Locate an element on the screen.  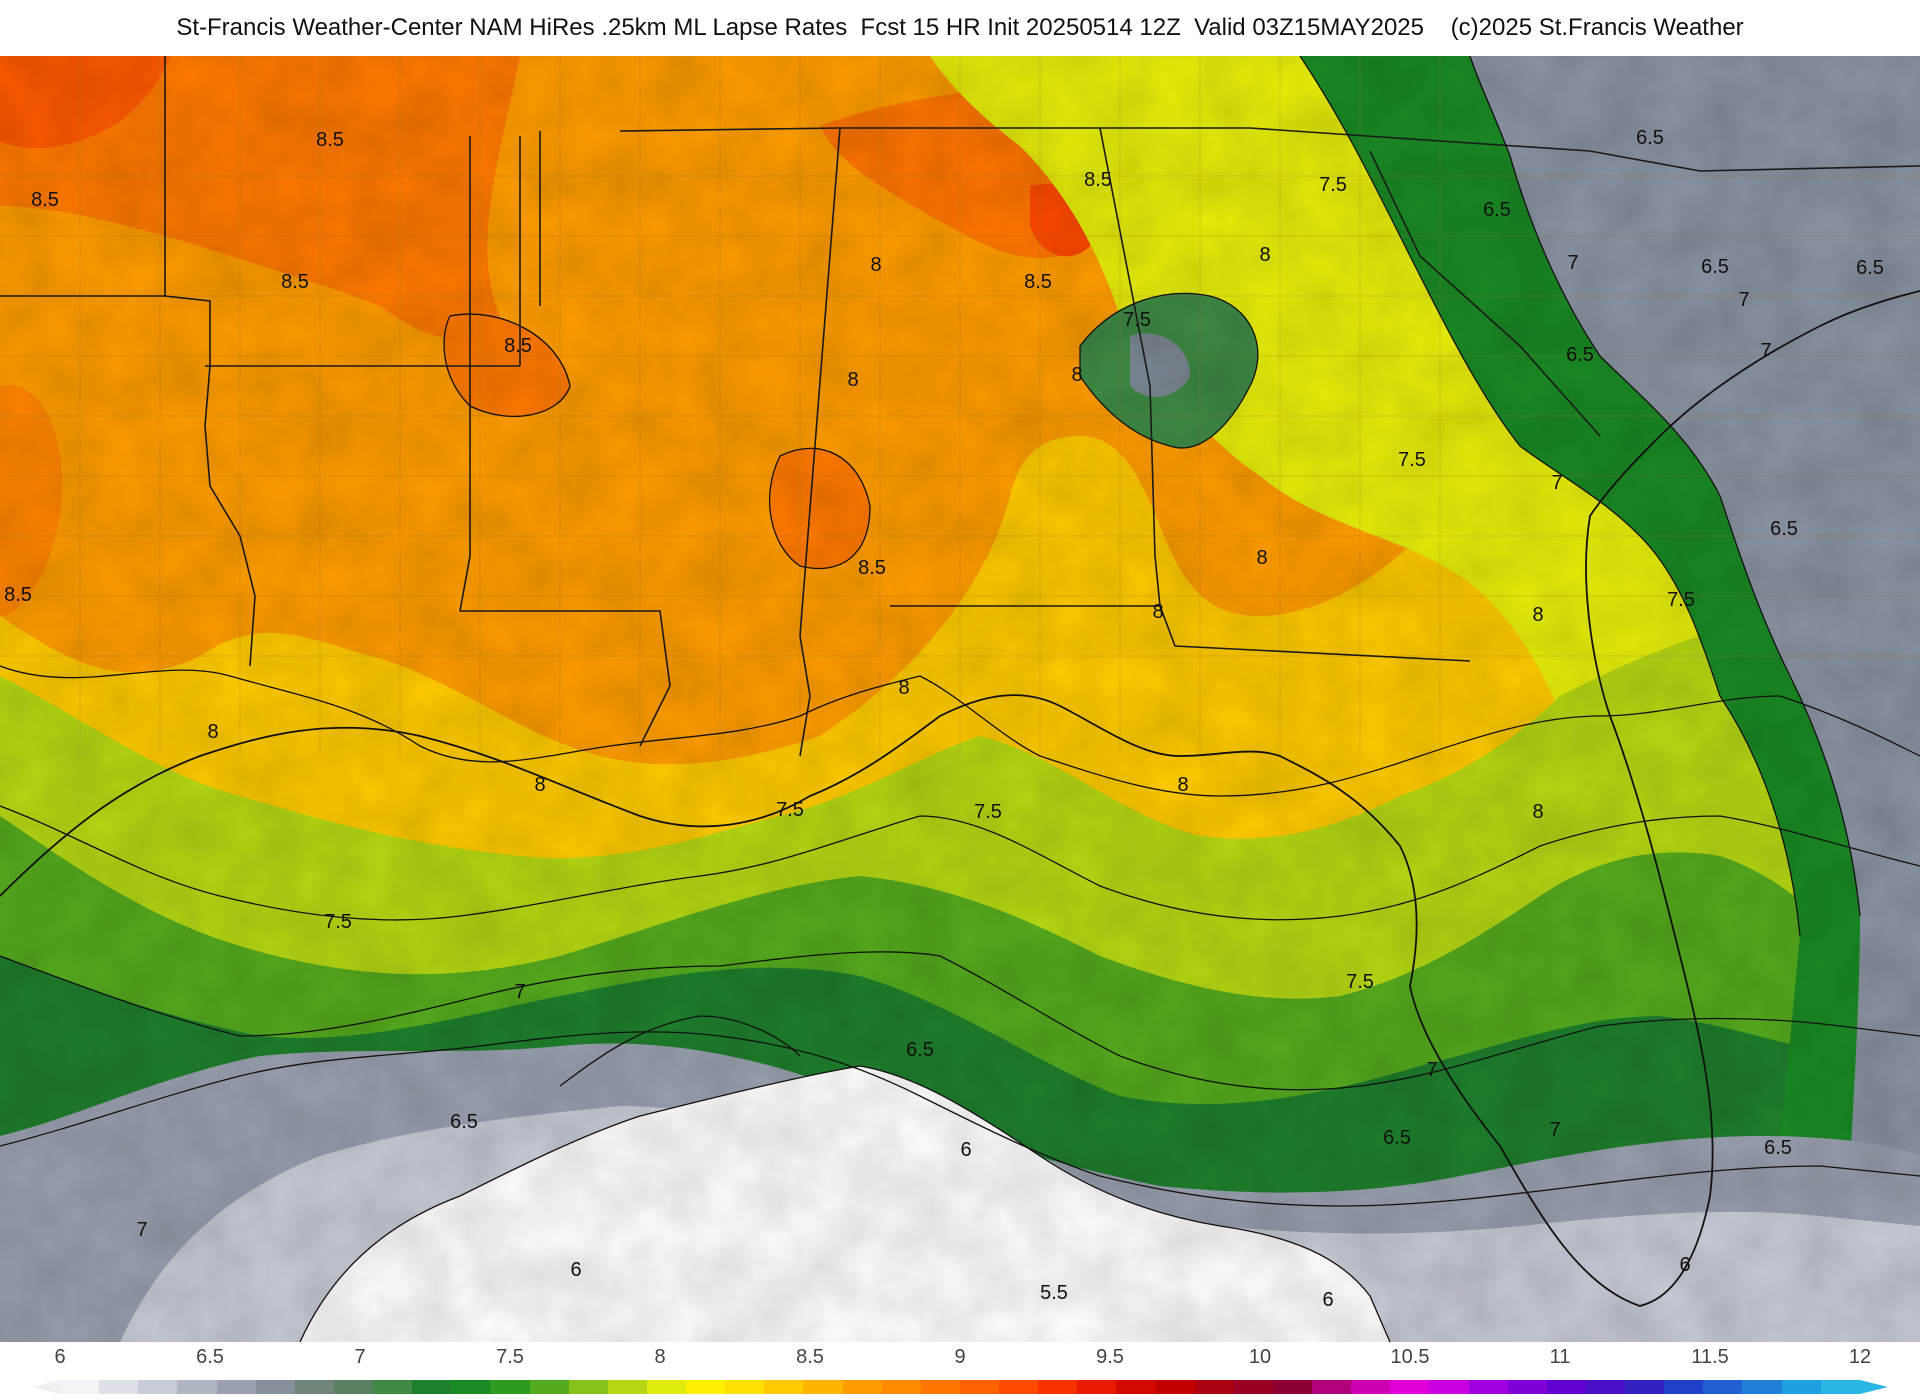
colorbar-tick-label: 12 is located at coordinates (1860, 1357).